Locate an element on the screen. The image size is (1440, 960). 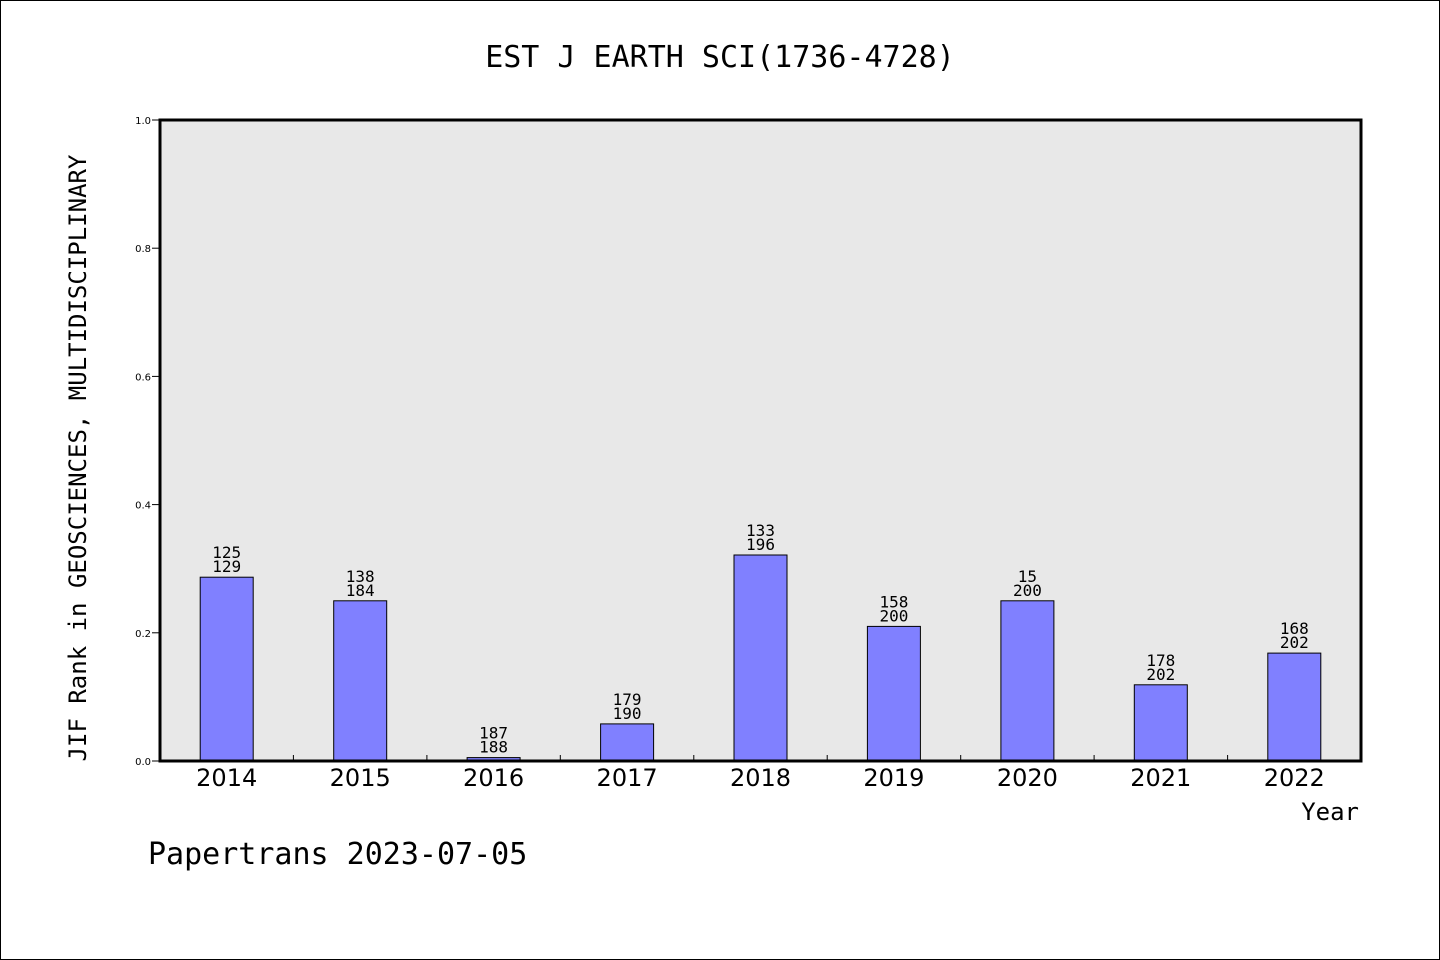
bar-2021 is located at coordinates (1160, 723).